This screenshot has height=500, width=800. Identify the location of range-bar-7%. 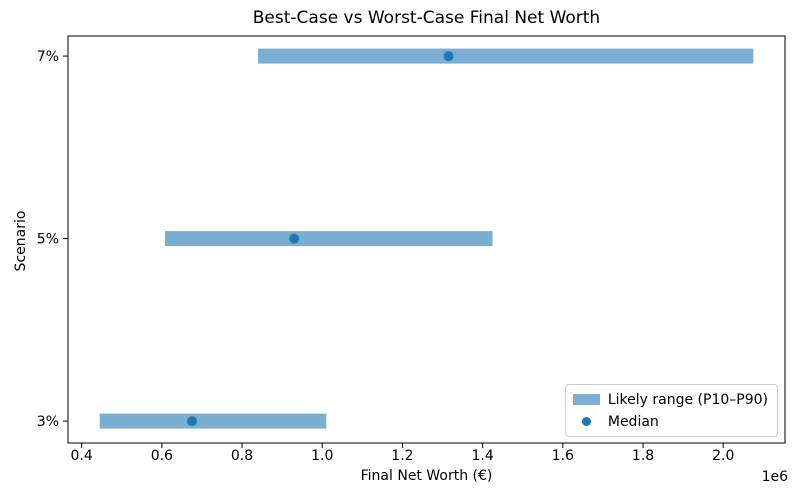
(506, 56).